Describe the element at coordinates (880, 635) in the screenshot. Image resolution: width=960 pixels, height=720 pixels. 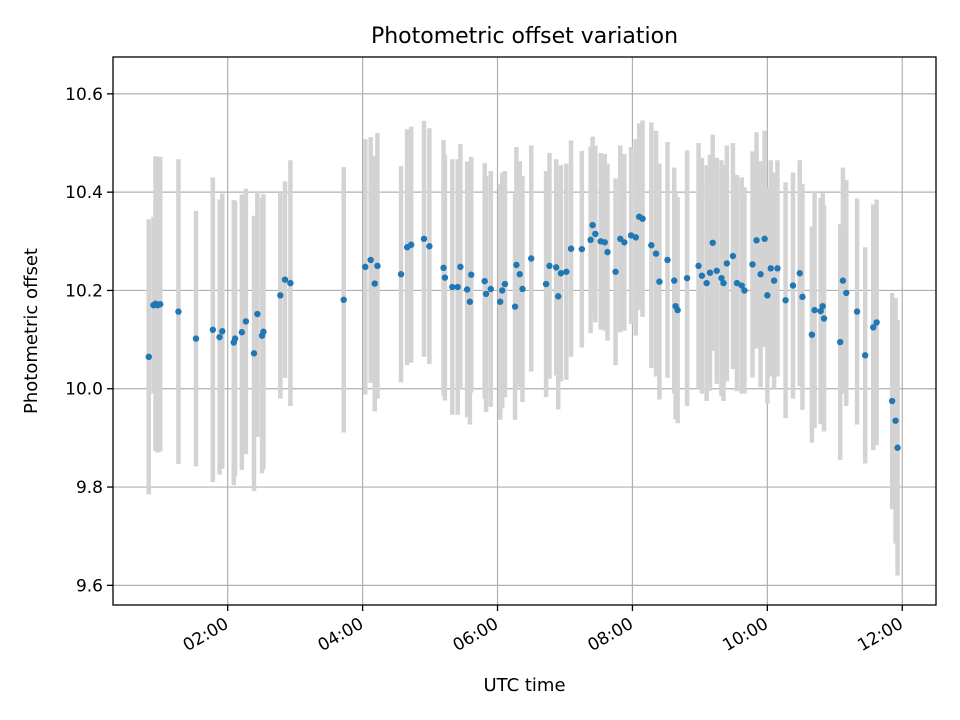
I see `x-tick-label: 12:00` at that location.